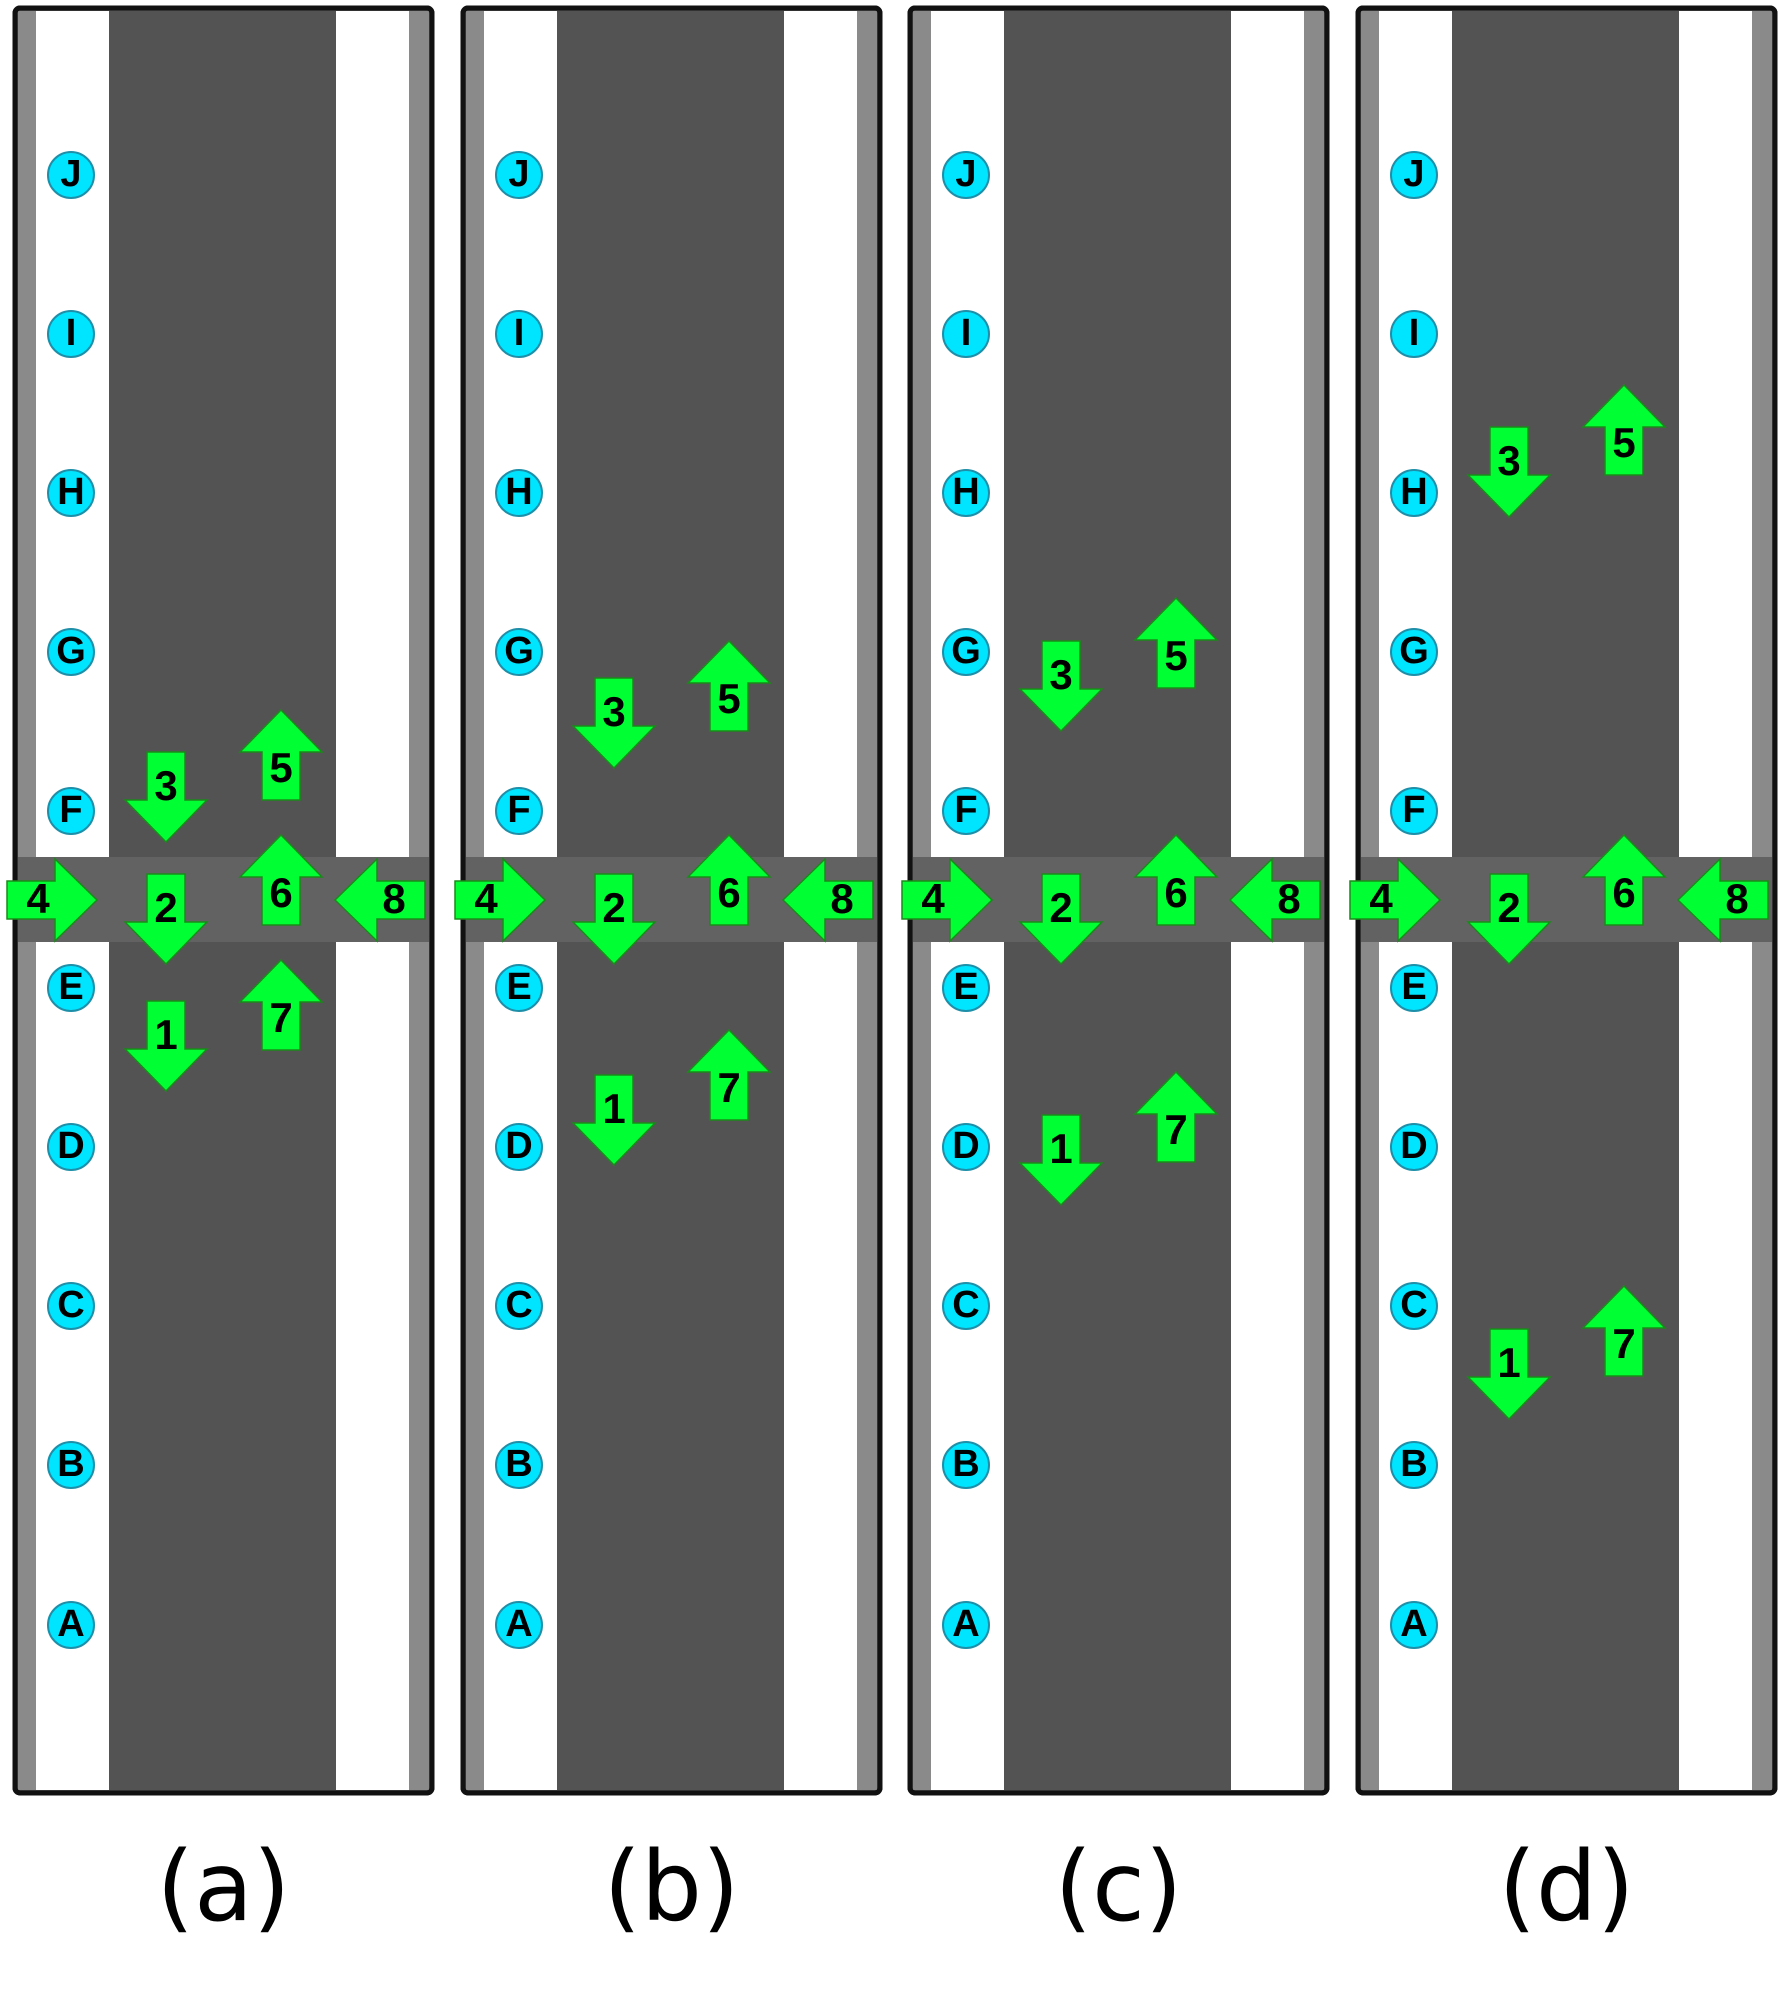 This screenshot has height=2000, width=1780. Describe the element at coordinates (965, 987) in the screenshot. I see `marker-label: E` at that location.